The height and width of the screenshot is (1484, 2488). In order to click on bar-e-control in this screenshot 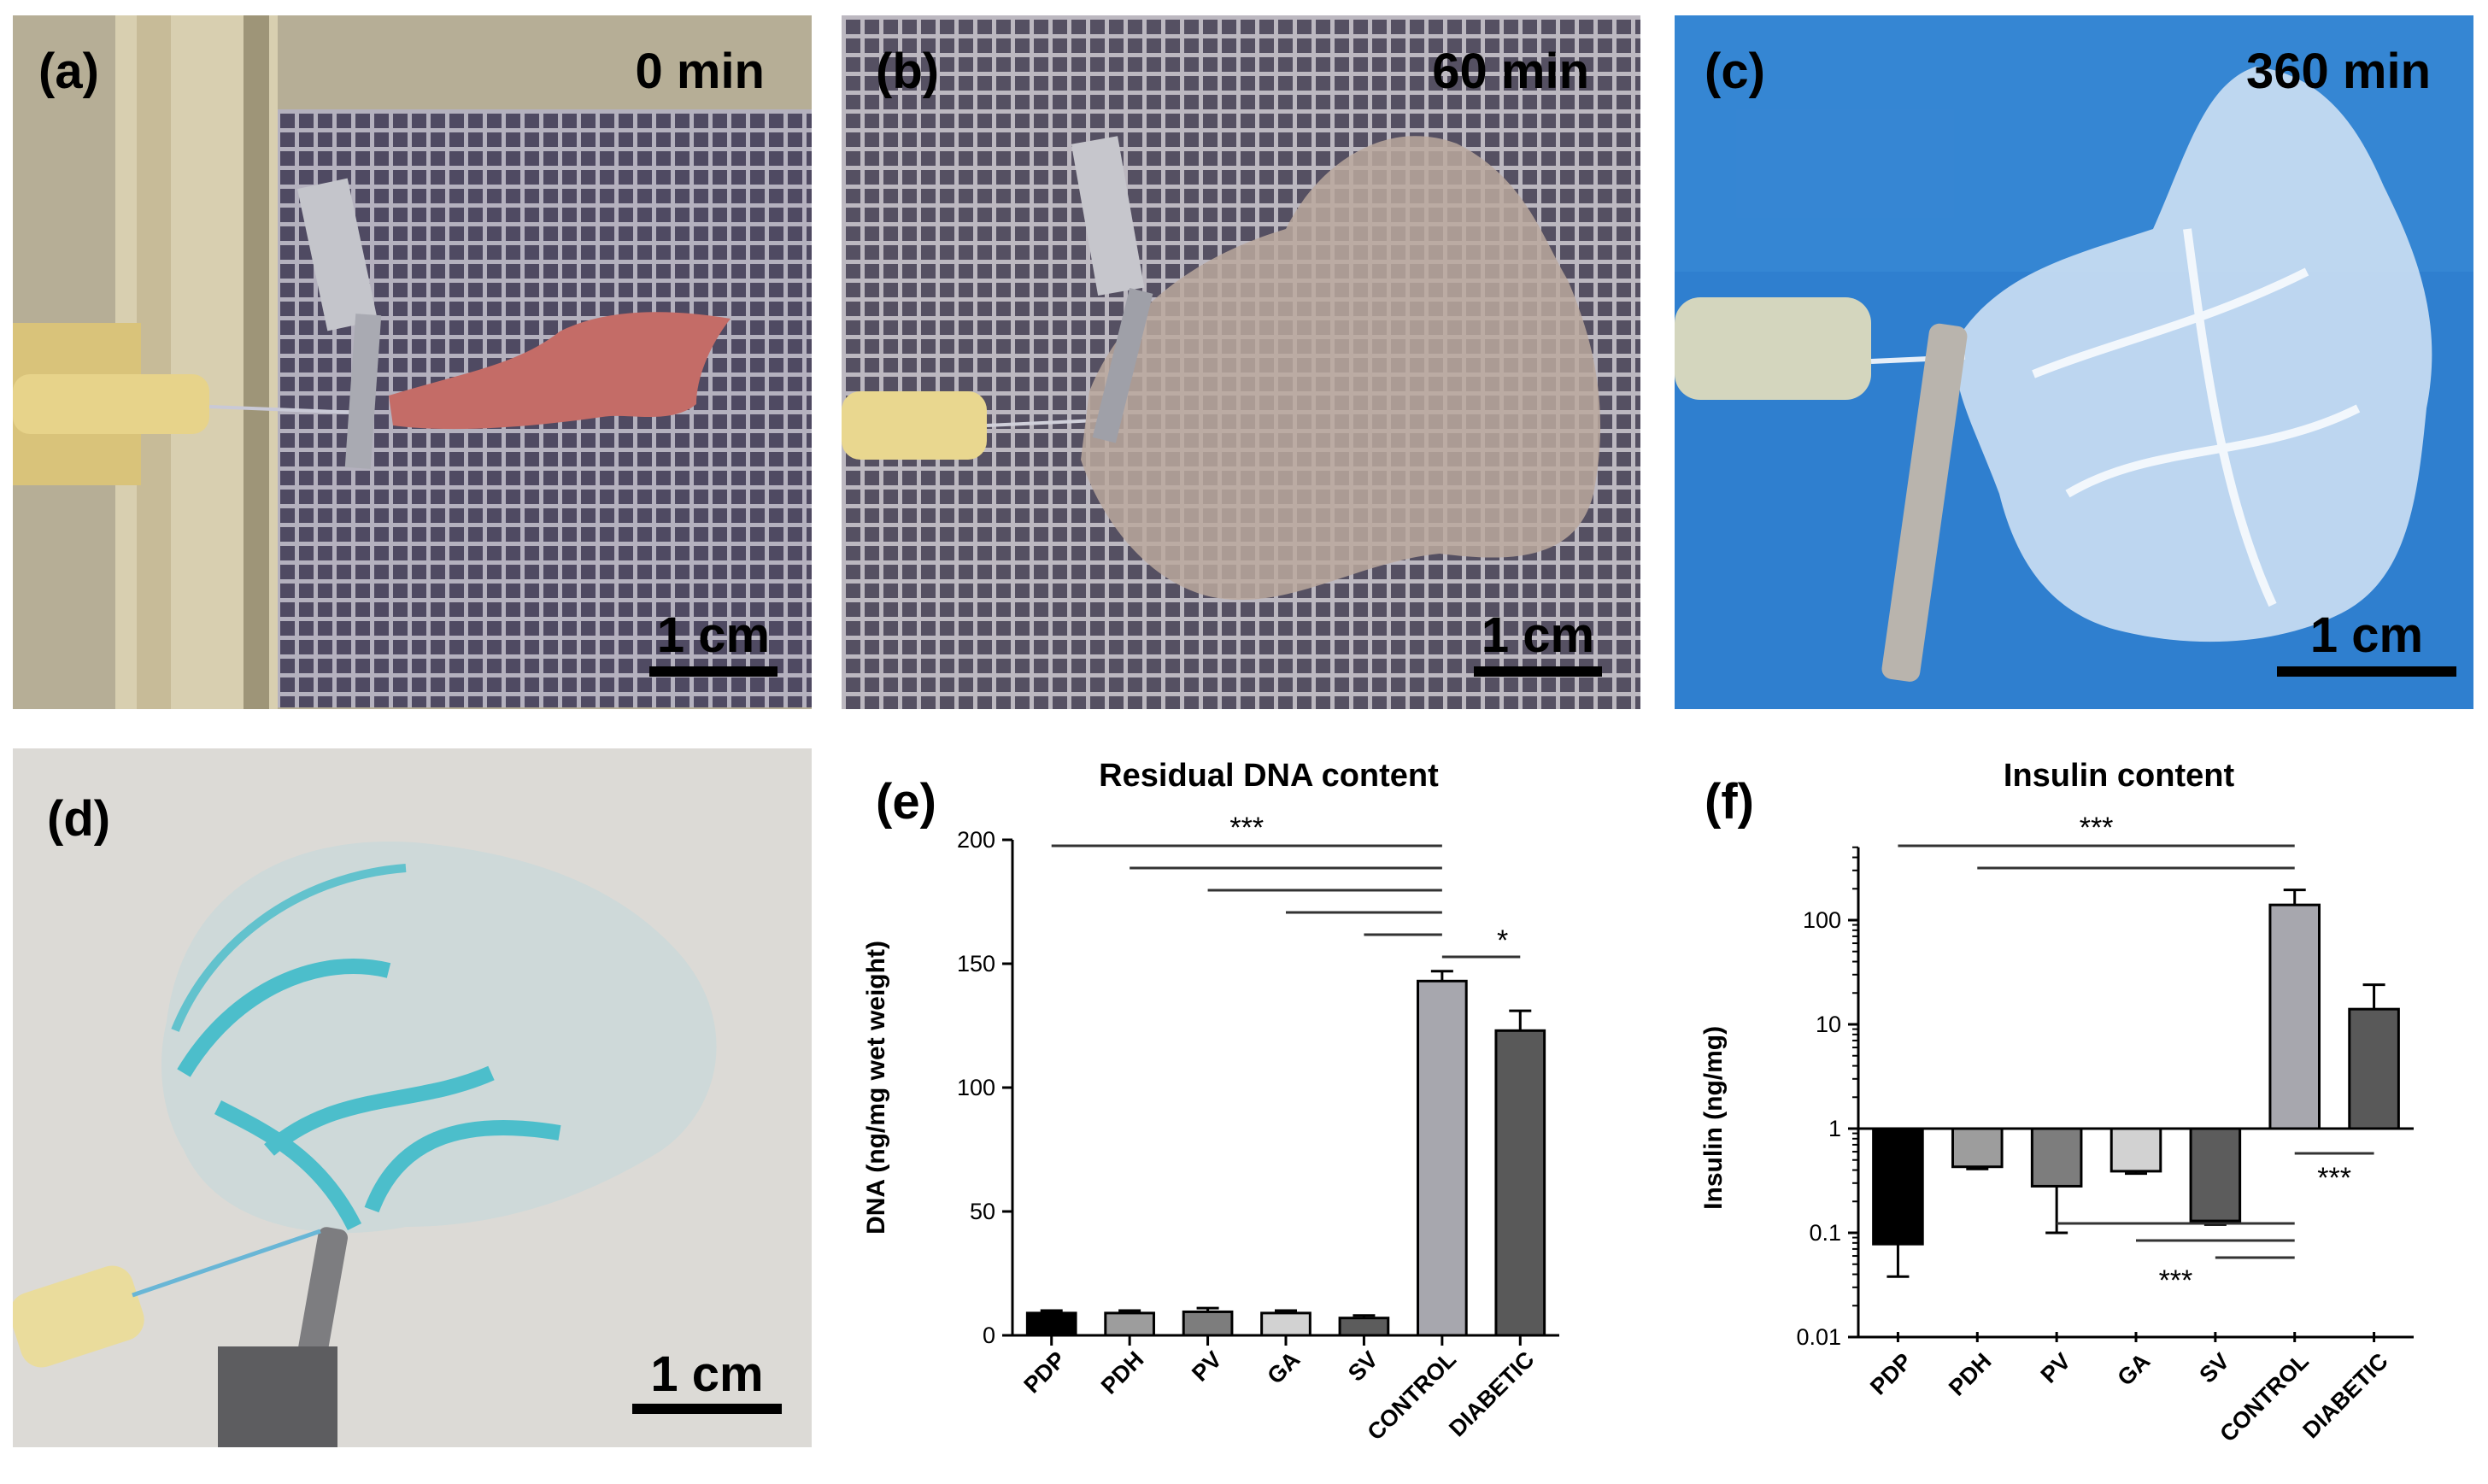, I will do `click(1442, 1158)`.